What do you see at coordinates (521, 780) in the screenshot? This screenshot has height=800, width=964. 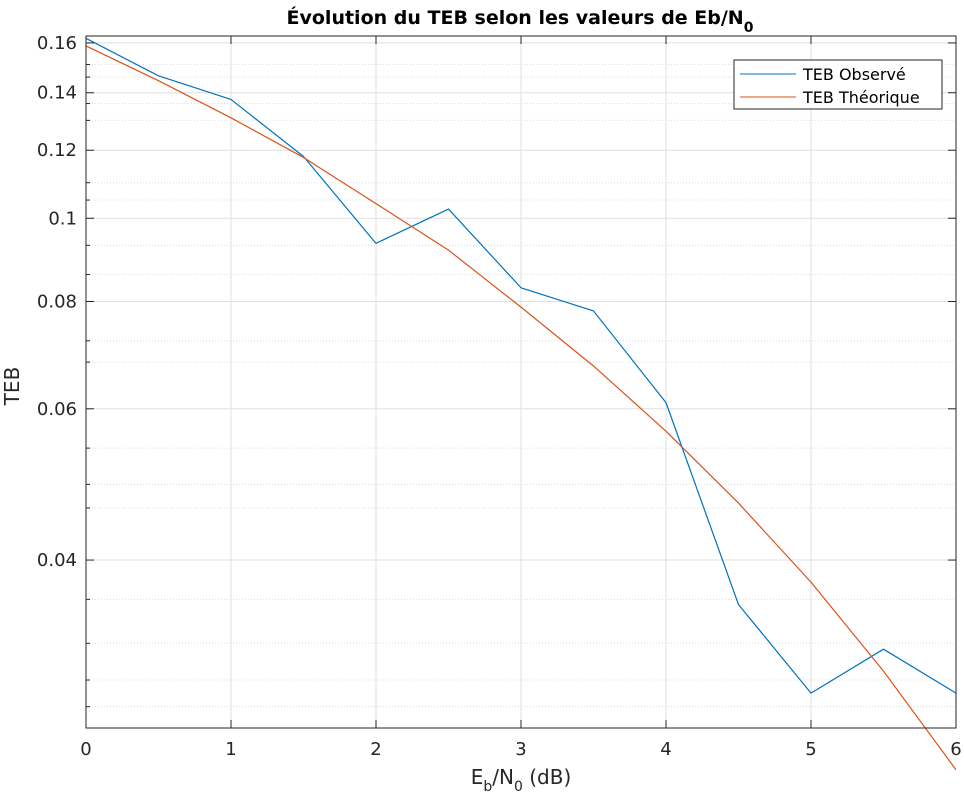 I see `x-axis-label: Eb/N0 (dB)` at bounding box center [521, 780].